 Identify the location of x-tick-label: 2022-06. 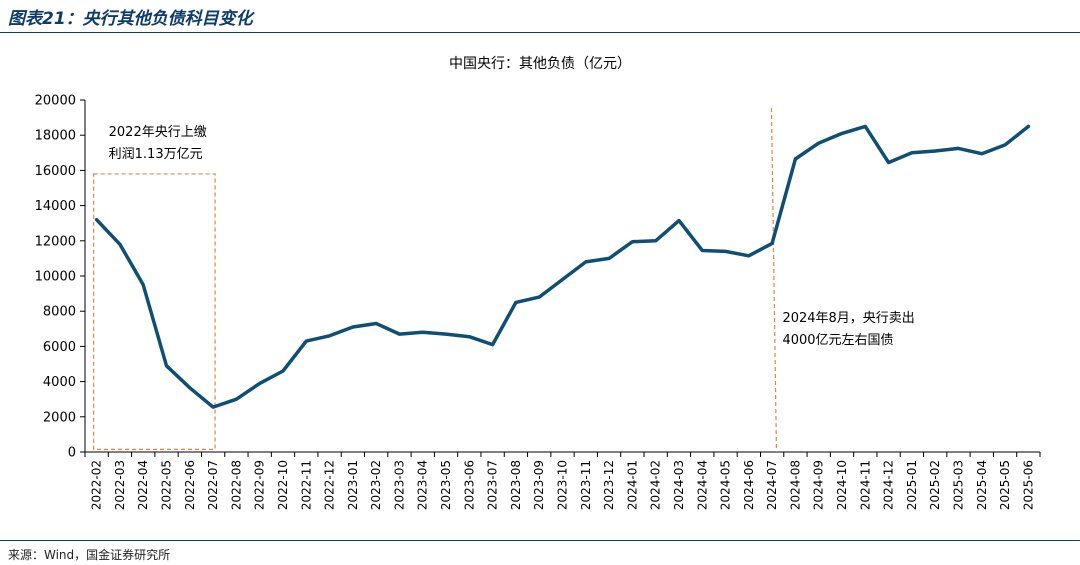
(190, 485).